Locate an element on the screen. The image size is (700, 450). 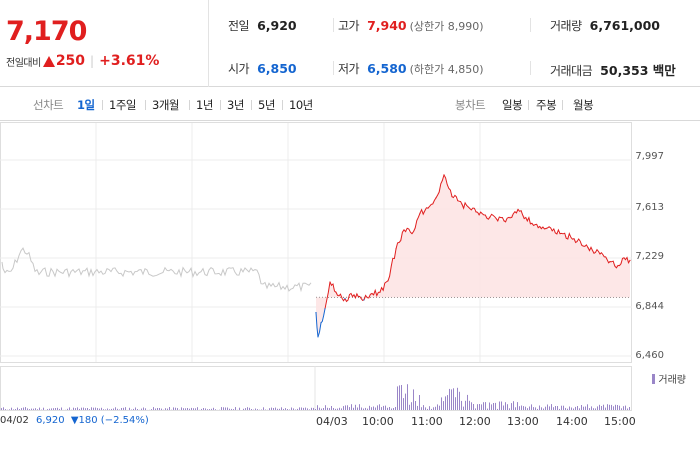
period-3m: 3개월 is located at coordinates (165, 105).